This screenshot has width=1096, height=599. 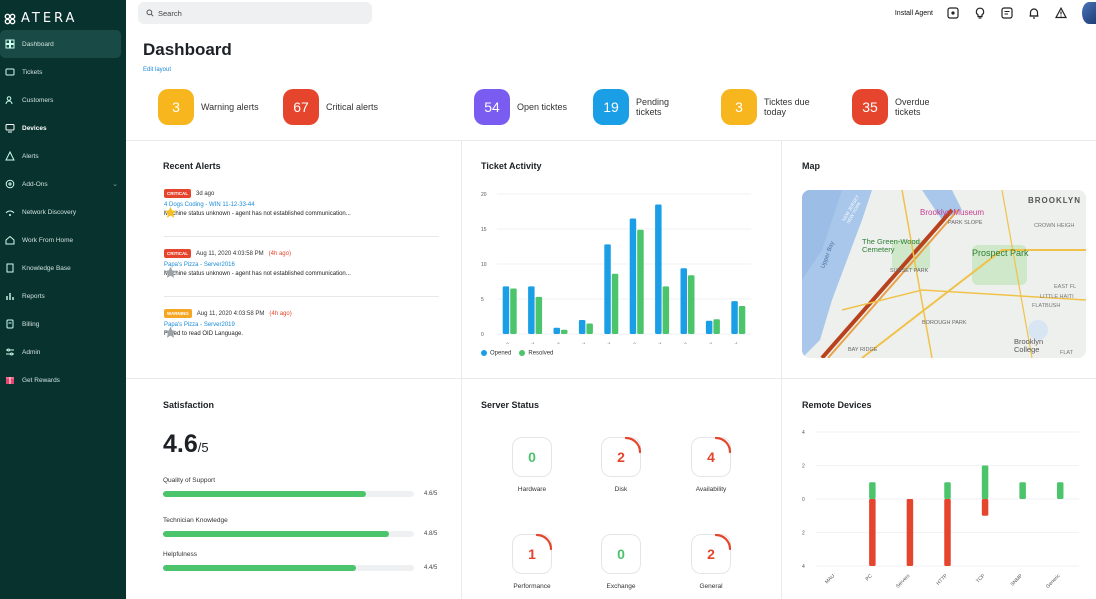 What do you see at coordinates (63, 380) in the screenshot?
I see `sidebar-item-get-rewards: Get Rewards` at bounding box center [63, 380].